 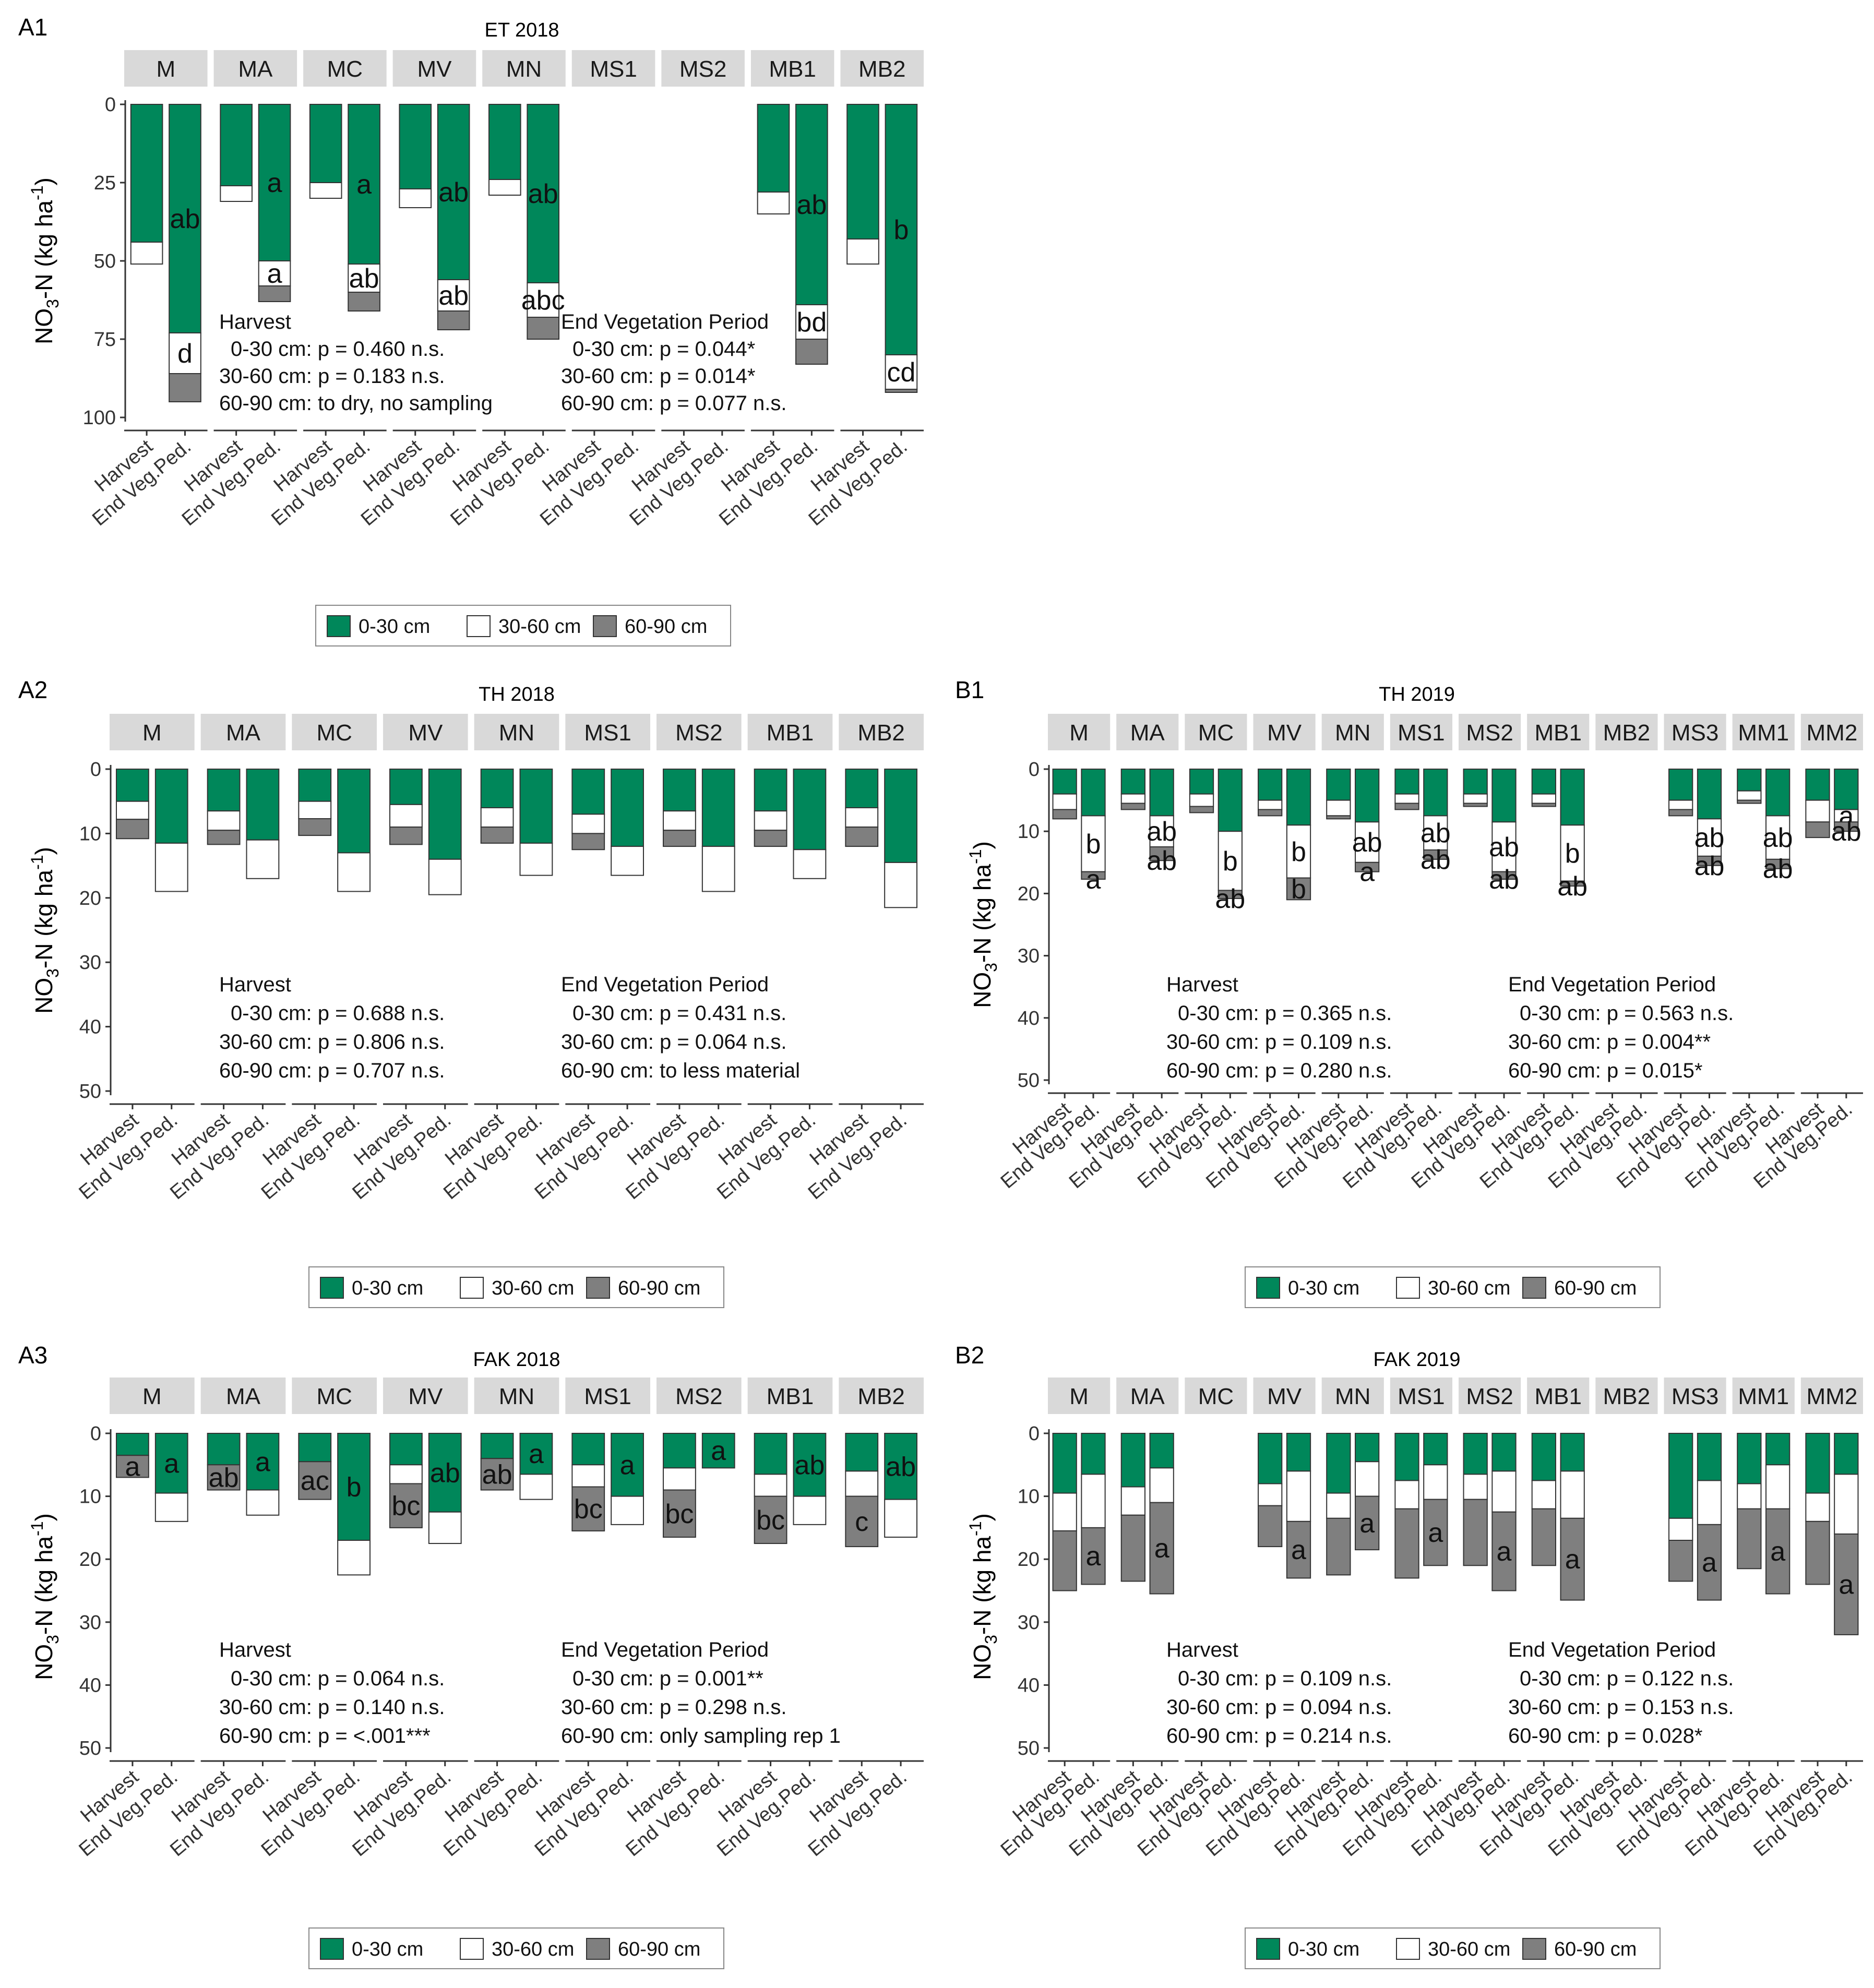 I want to click on stats-harvest-line: 60-90 cm: p = <.001***, so click(x=325, y=1735).